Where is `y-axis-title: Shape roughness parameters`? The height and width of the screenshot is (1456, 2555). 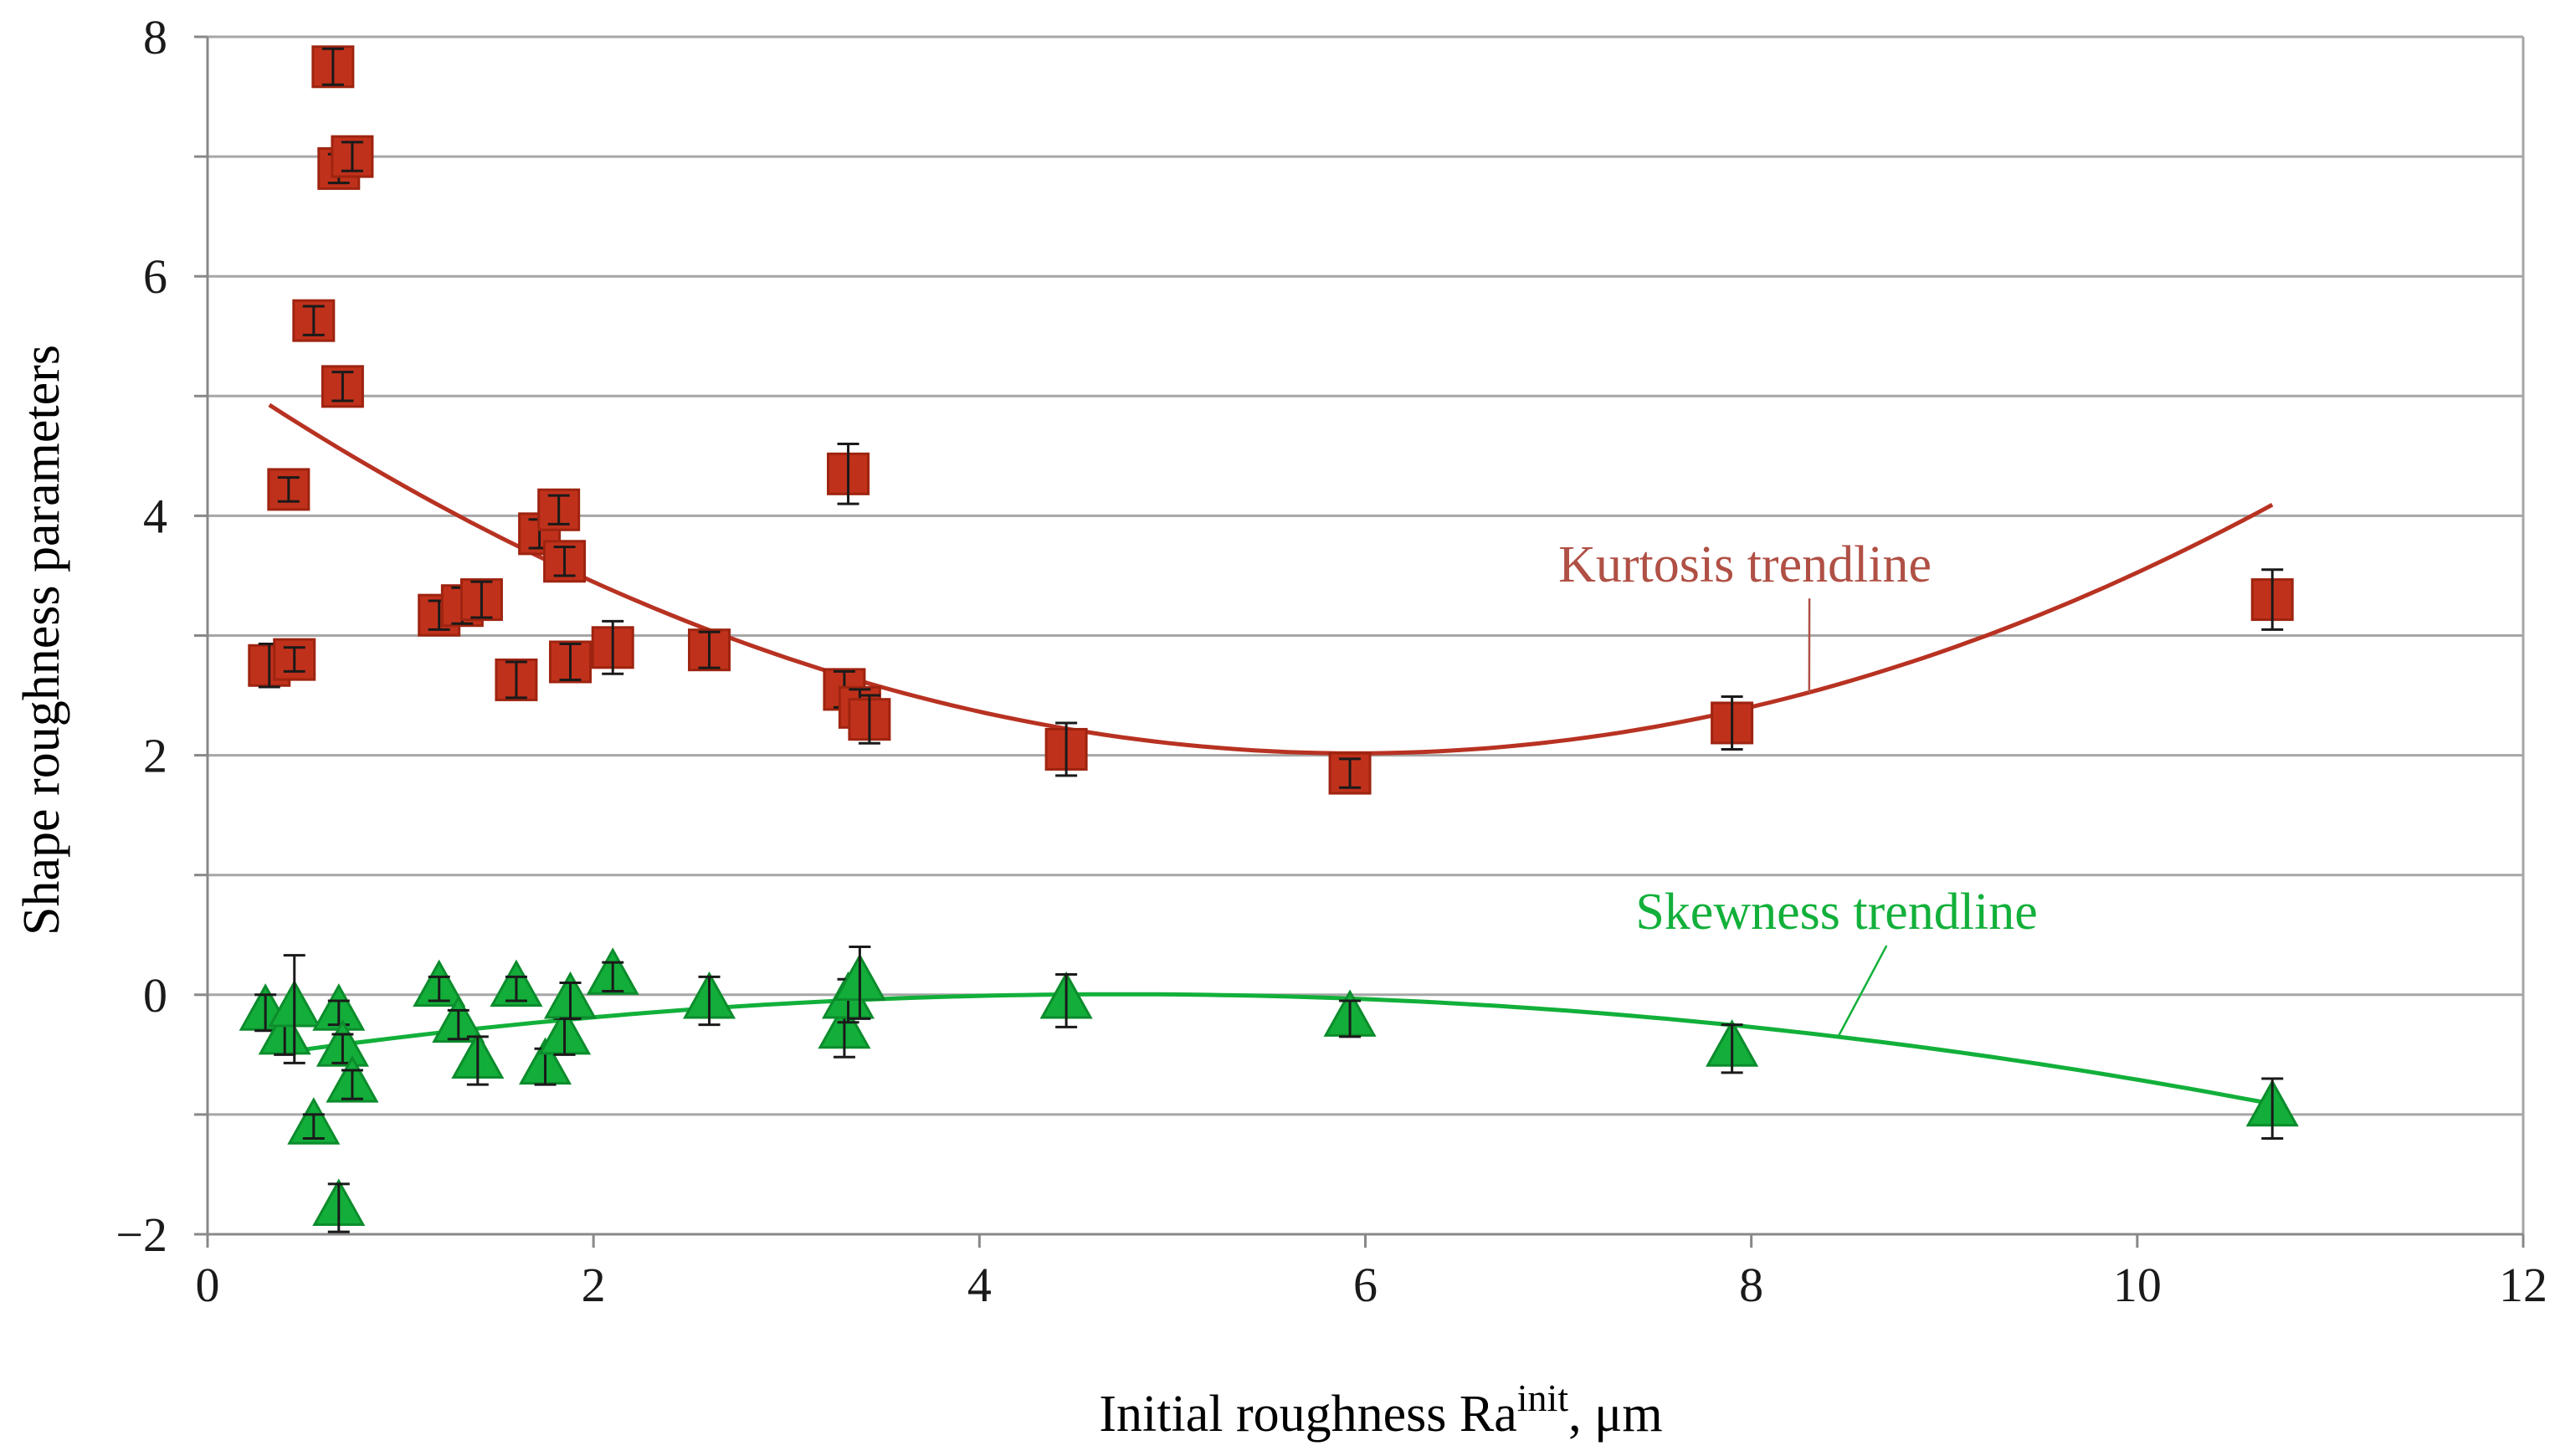
y-axis-title: Shape roughness parameters is located at coordinates (41, 640).